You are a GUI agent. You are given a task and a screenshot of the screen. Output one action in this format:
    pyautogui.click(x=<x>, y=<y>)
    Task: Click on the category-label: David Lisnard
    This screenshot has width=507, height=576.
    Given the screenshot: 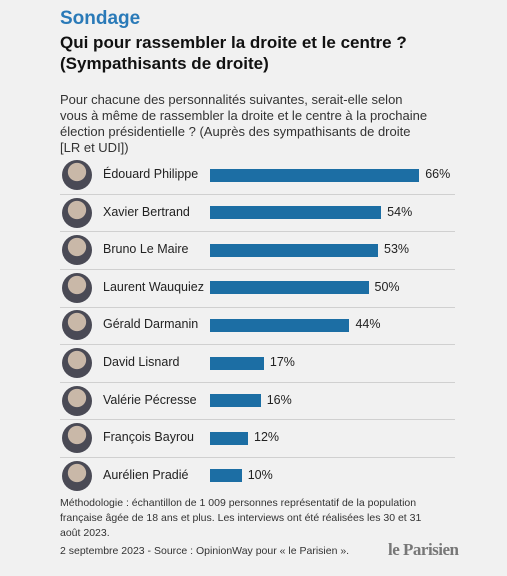 What is the action you would take?
    pyautogui.click(x=141, y=362)
    